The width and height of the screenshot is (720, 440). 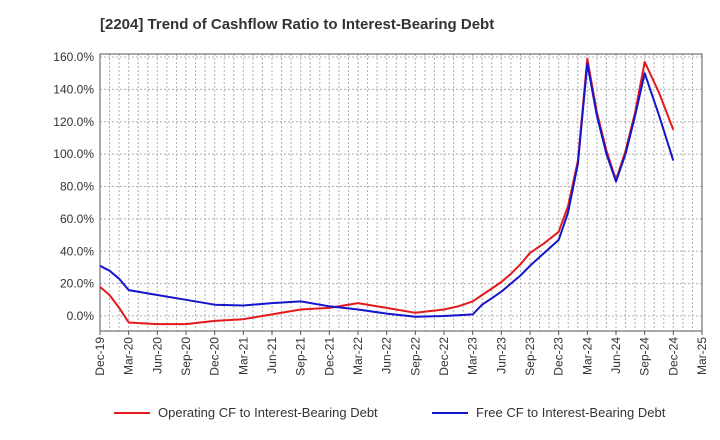 I want to click on x-tick-label: Jun-20, so click(x=157, y=355).